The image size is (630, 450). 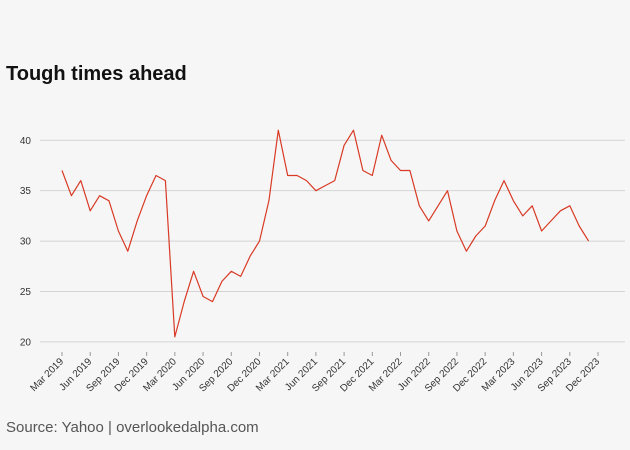 What do you see at coordinates (26, 191) in the screenshot?
I see `y-tick-label: 35` at bounding box center [26, 191].